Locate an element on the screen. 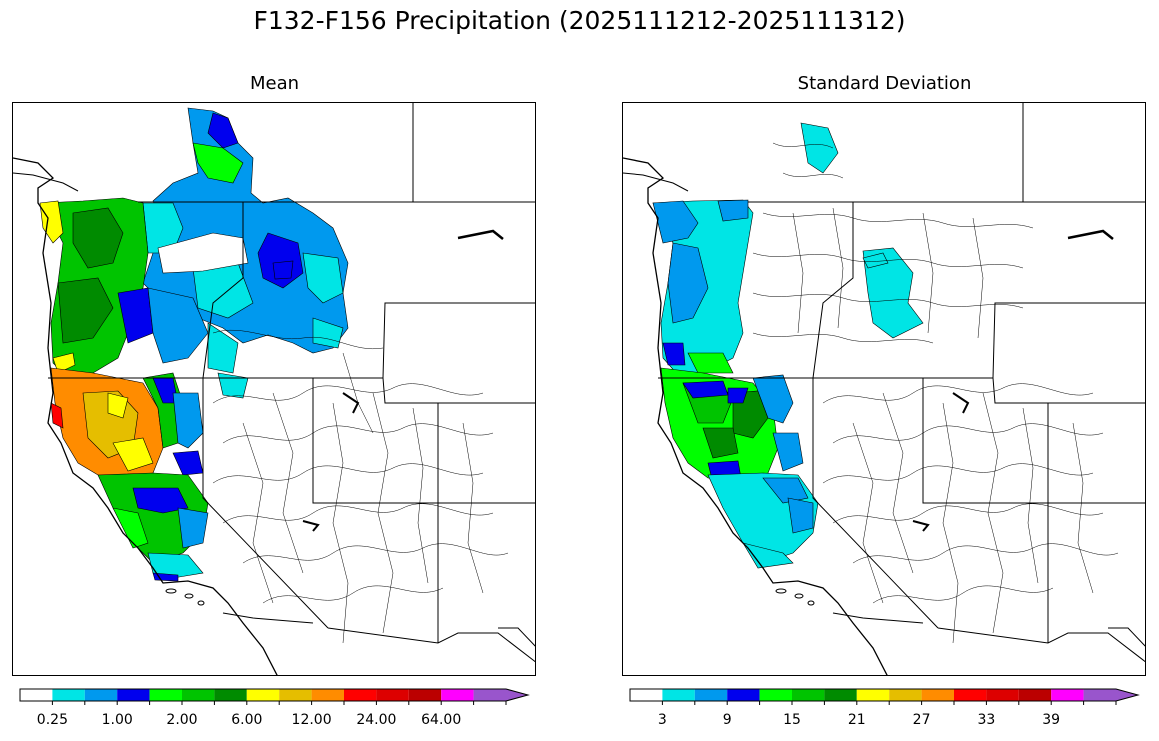 The width and height of the screenshot is (1159, 741). stddev-colorbar-label: 9 is located at coordinates (727, 720).